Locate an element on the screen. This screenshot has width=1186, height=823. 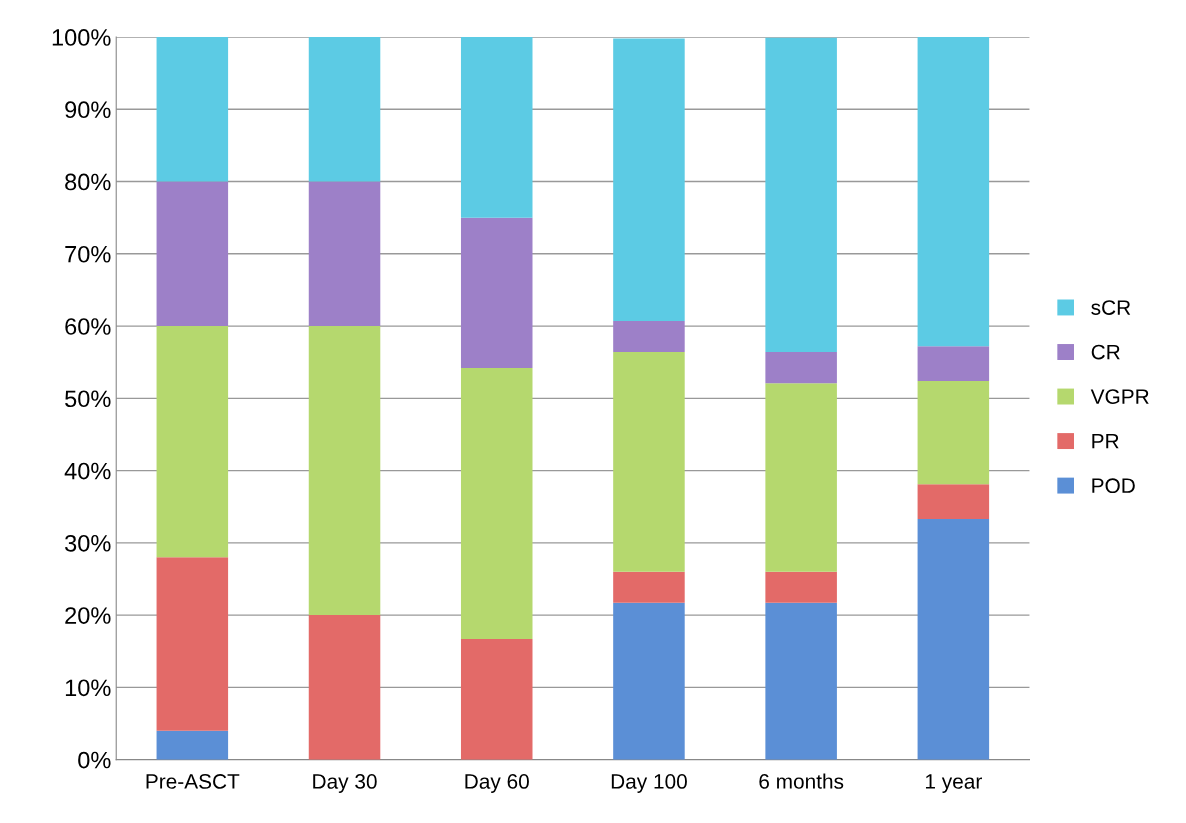
y-tick-label: 30% is located at coordinates (88, 543).